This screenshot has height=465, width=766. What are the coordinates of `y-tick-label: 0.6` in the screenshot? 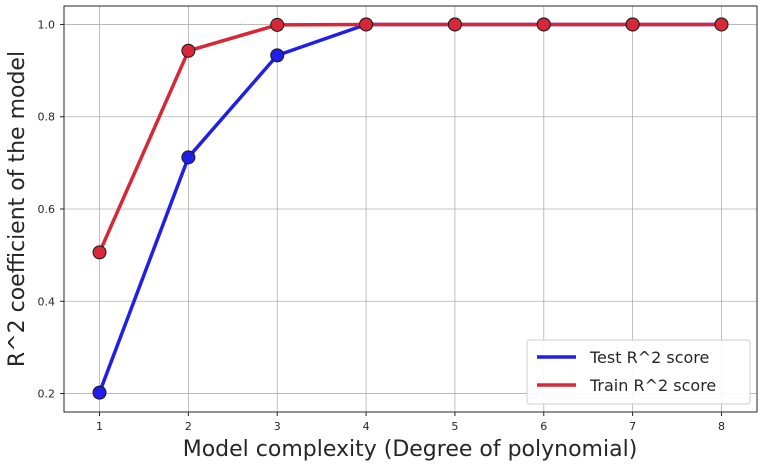 It's located at (47, 209).